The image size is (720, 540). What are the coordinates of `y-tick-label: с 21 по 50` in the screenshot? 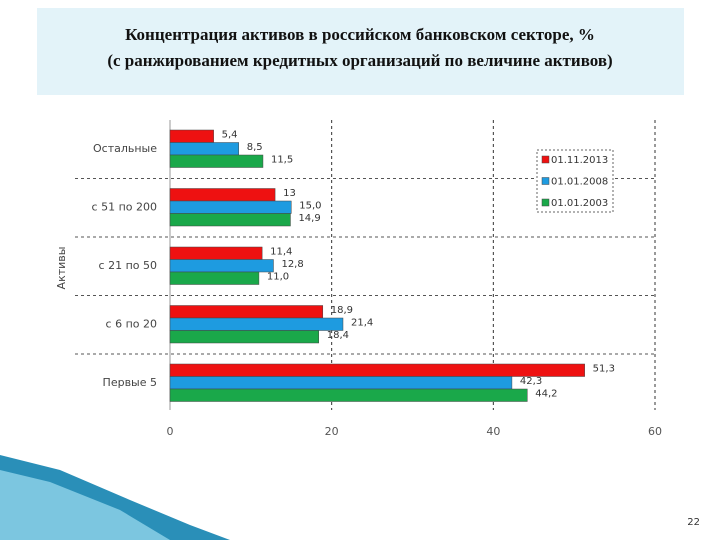 It's located at (128, 265).